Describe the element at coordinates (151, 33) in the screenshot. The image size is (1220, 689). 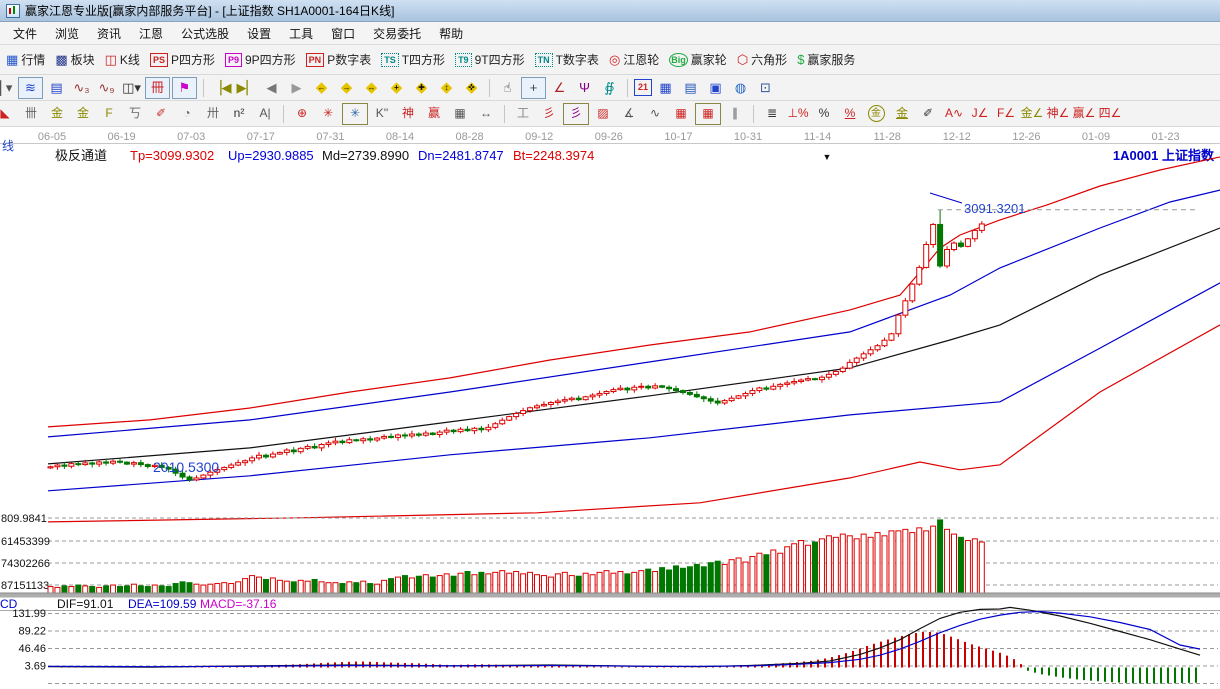
I see `menu-item-3: 江恩` at that location.